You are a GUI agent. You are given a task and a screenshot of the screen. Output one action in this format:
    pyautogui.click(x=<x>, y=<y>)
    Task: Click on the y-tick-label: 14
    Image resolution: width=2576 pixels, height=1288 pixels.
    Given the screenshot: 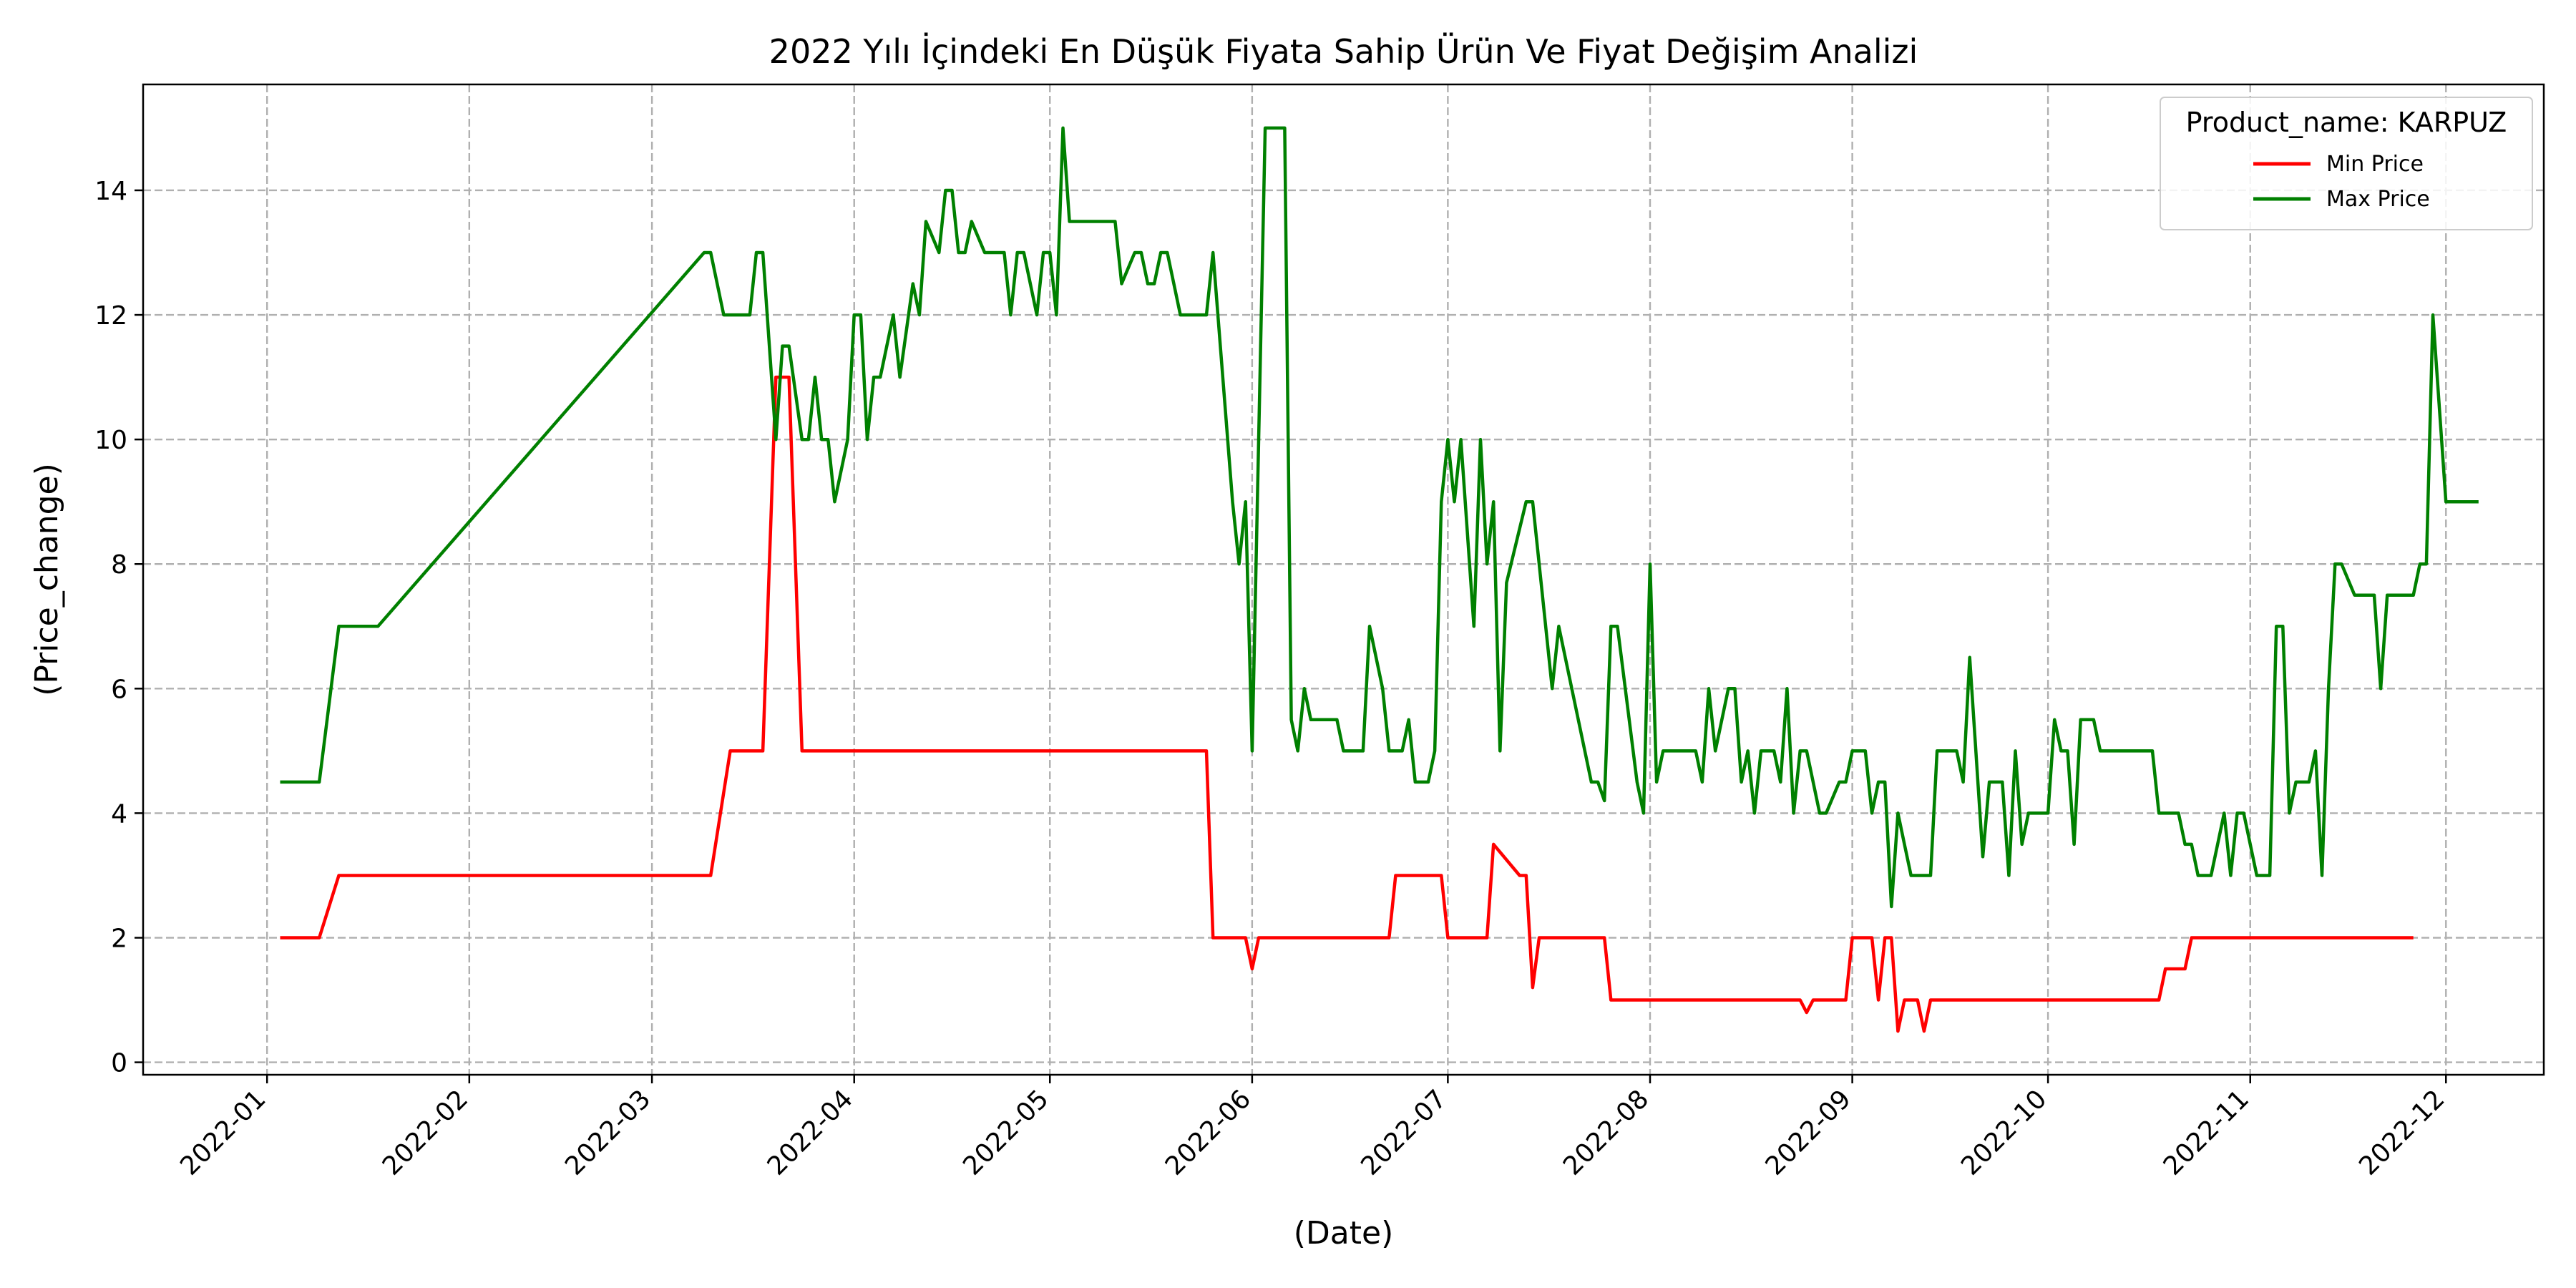 What is the action you would take?
    pyautogui.click(x=110, y=191)
    